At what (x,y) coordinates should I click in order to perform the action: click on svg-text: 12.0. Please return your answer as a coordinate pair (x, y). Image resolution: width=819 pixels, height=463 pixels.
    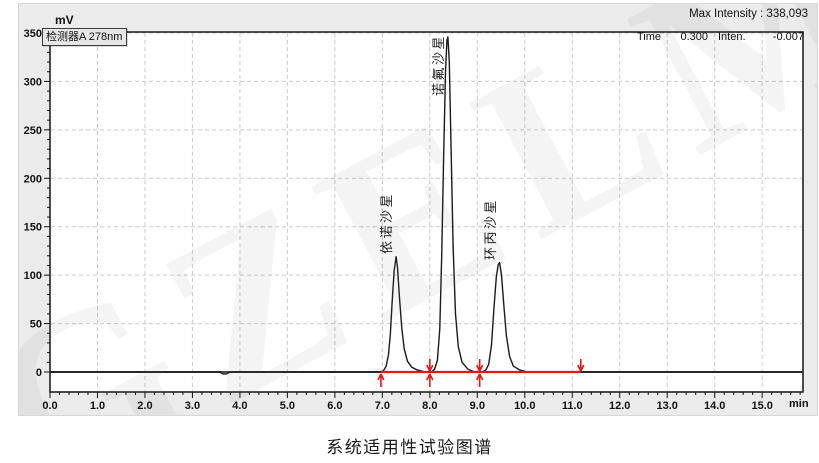
    Looking at the image, I should click on (619, 406).